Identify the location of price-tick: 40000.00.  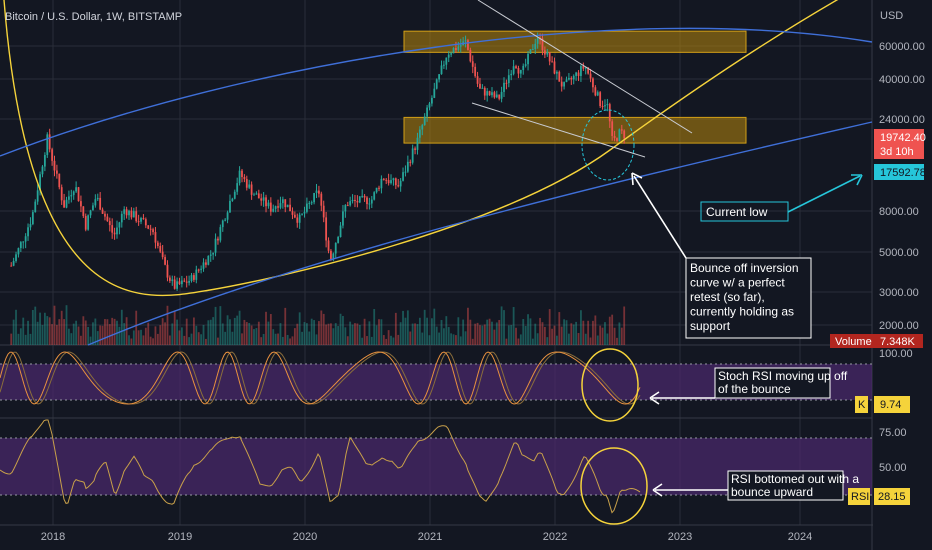
(902, 80).